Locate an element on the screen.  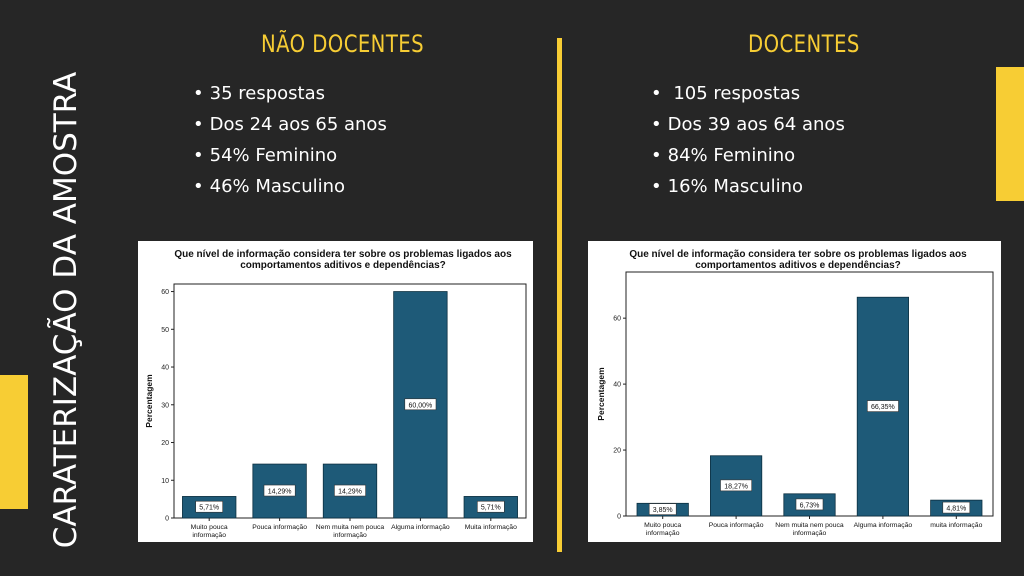
column-divider is located at coordinates (559, 295).